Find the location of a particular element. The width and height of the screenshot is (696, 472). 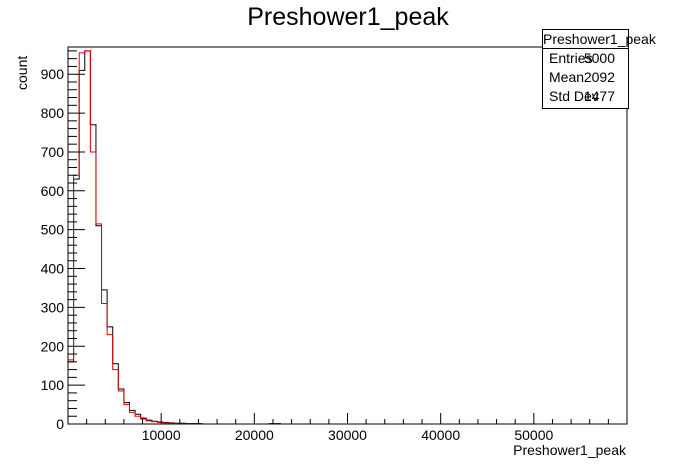

x-tick-label: 40000 is located at coordinates (440, 435).